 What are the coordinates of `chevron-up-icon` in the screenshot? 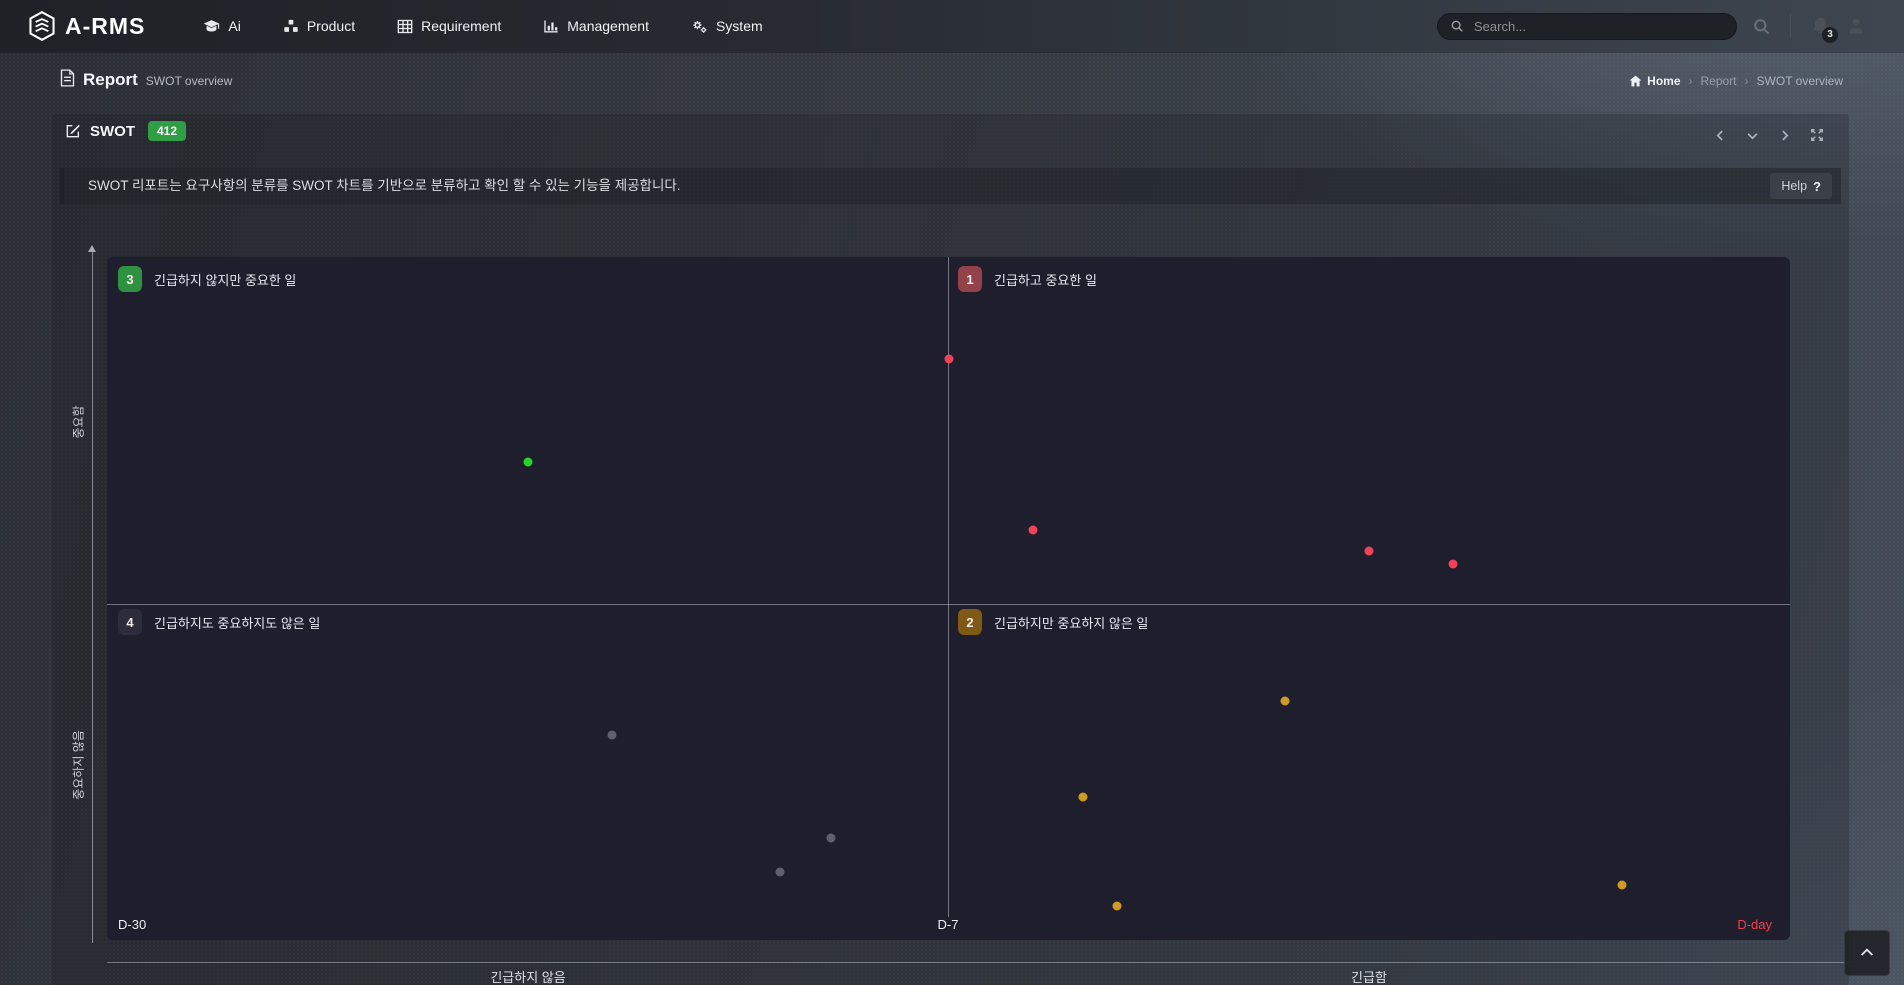 It's located at (1867, 953).